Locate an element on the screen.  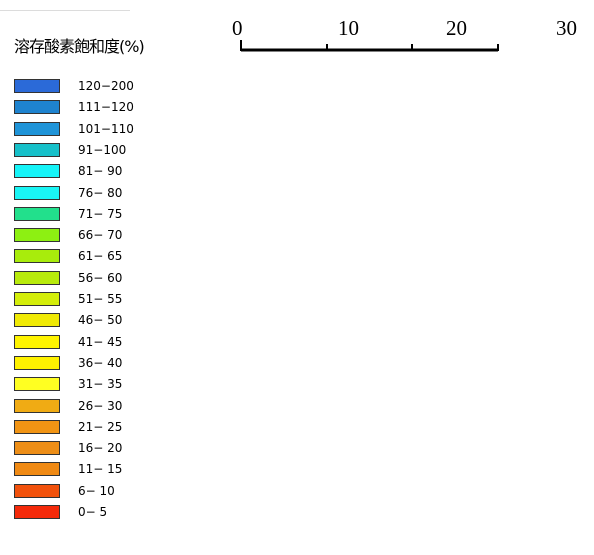
legend-row: 41− 45 is located at coordinates (94, 342).